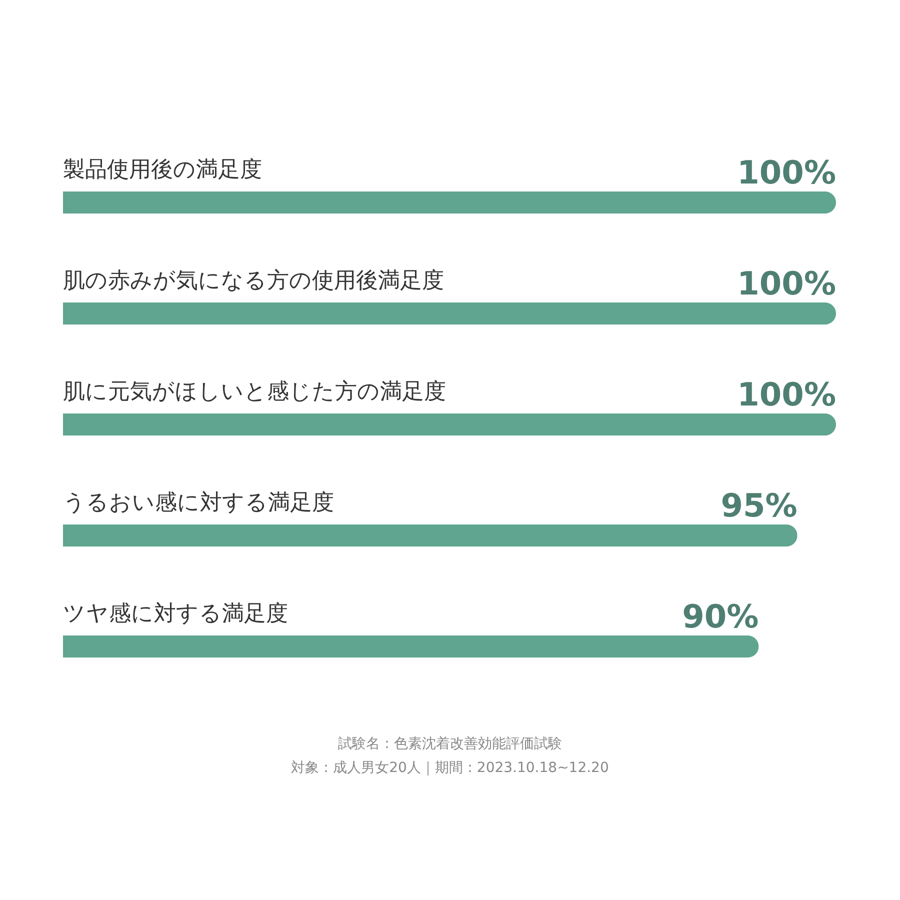  Describe the element at coordinates (175, 614) in the screenshot. I see `y-tick-label: ツヤ感に対する満足度` at that location.